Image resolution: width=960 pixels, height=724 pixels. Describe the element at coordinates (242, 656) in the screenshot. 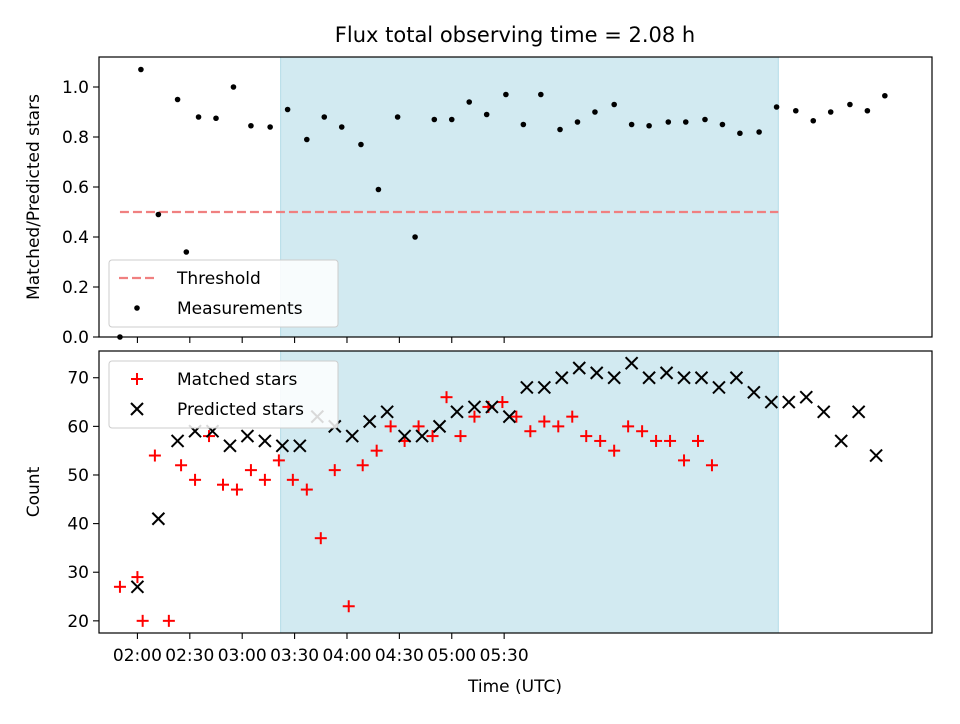

I see `x-tick-label: 03:00` at that location.